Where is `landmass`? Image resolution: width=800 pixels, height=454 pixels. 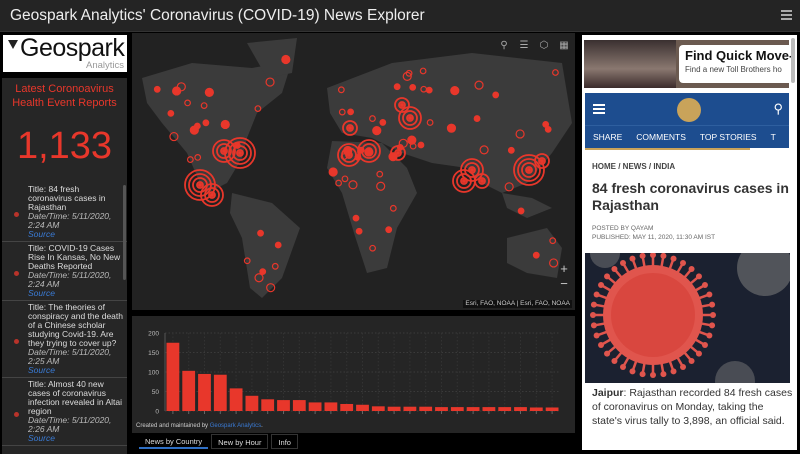 landmass is located at coordinates (265, 245).